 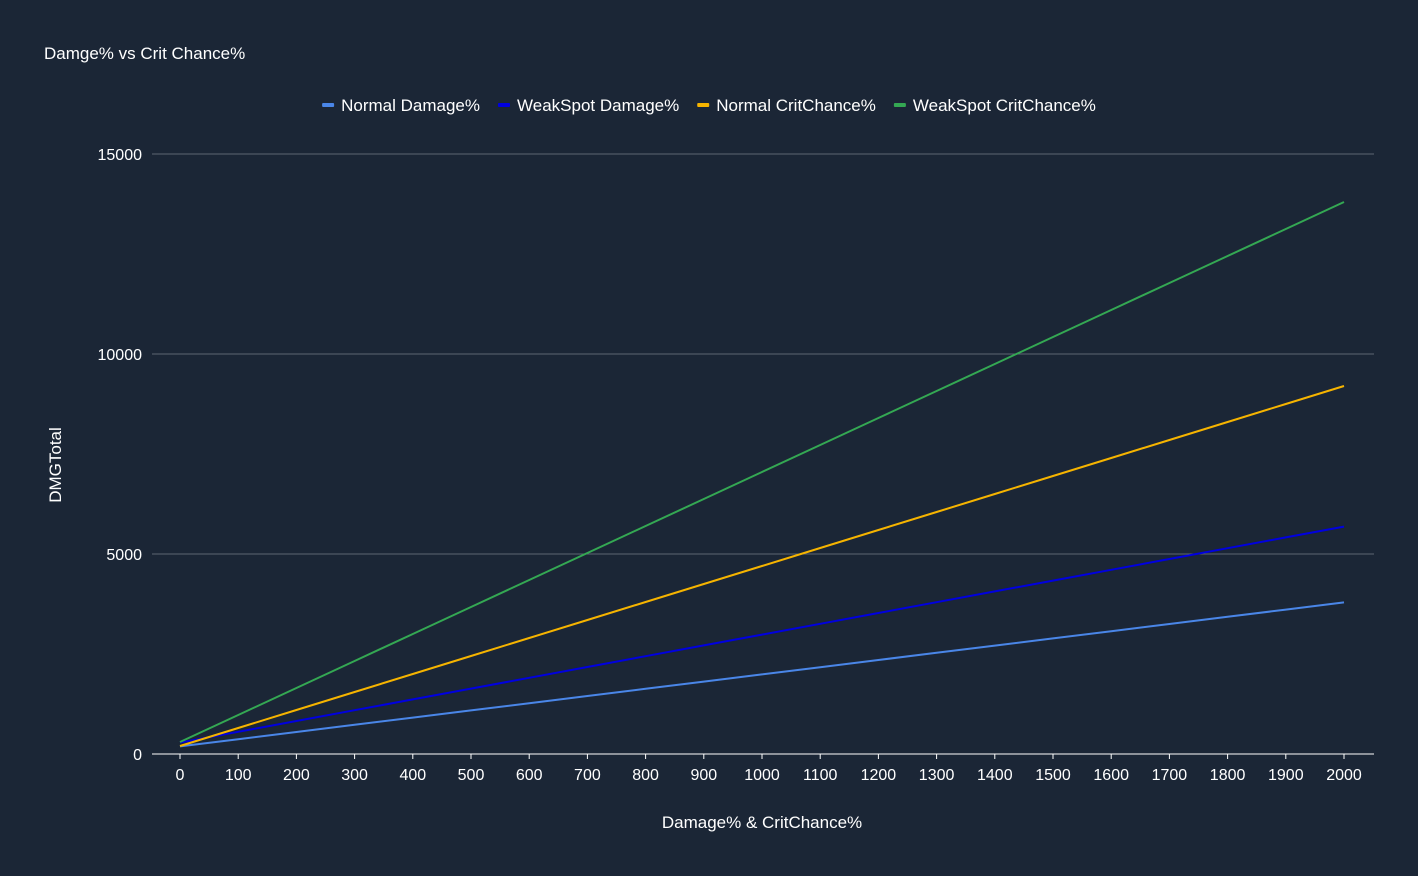 I want to click on x-tick-label: 0, so click(x=180, y=775).